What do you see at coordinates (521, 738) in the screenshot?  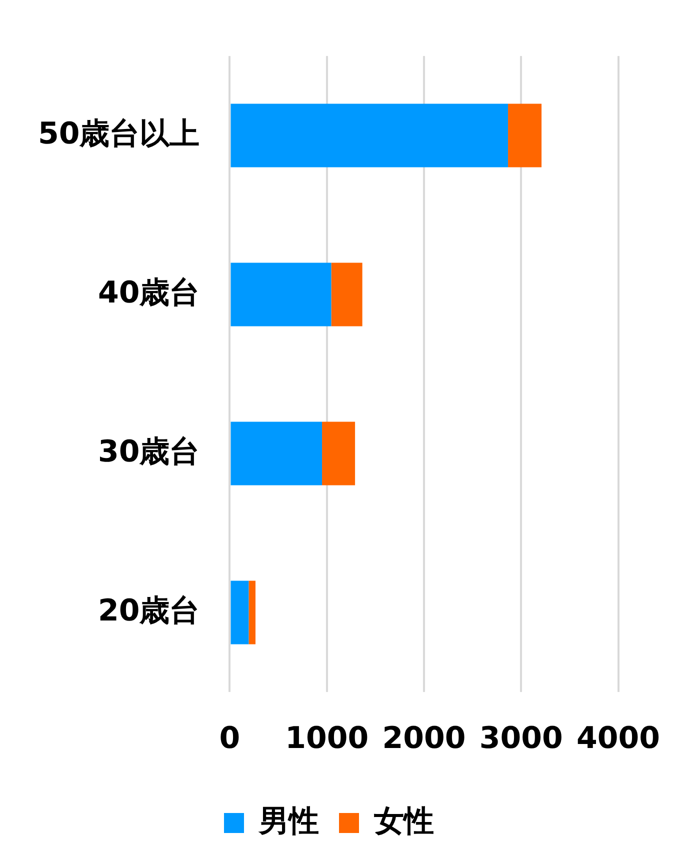 I see `x-tick-label: 3000` at bounding box center [521, 738].